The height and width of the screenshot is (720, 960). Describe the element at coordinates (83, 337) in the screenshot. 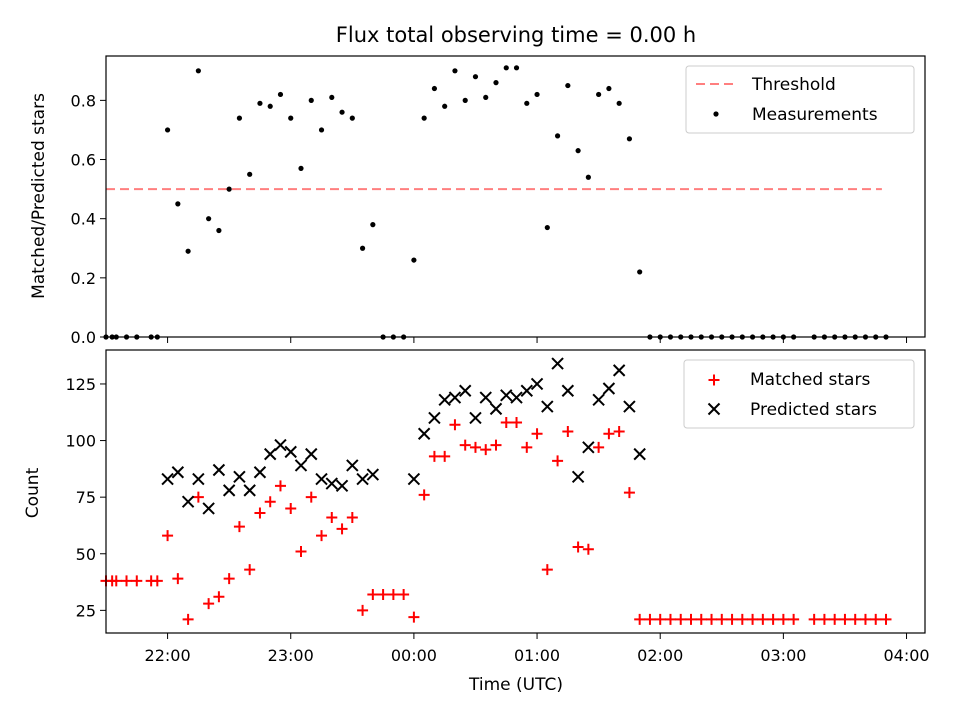

I see `top-ytick-label: 0.0` at that location.